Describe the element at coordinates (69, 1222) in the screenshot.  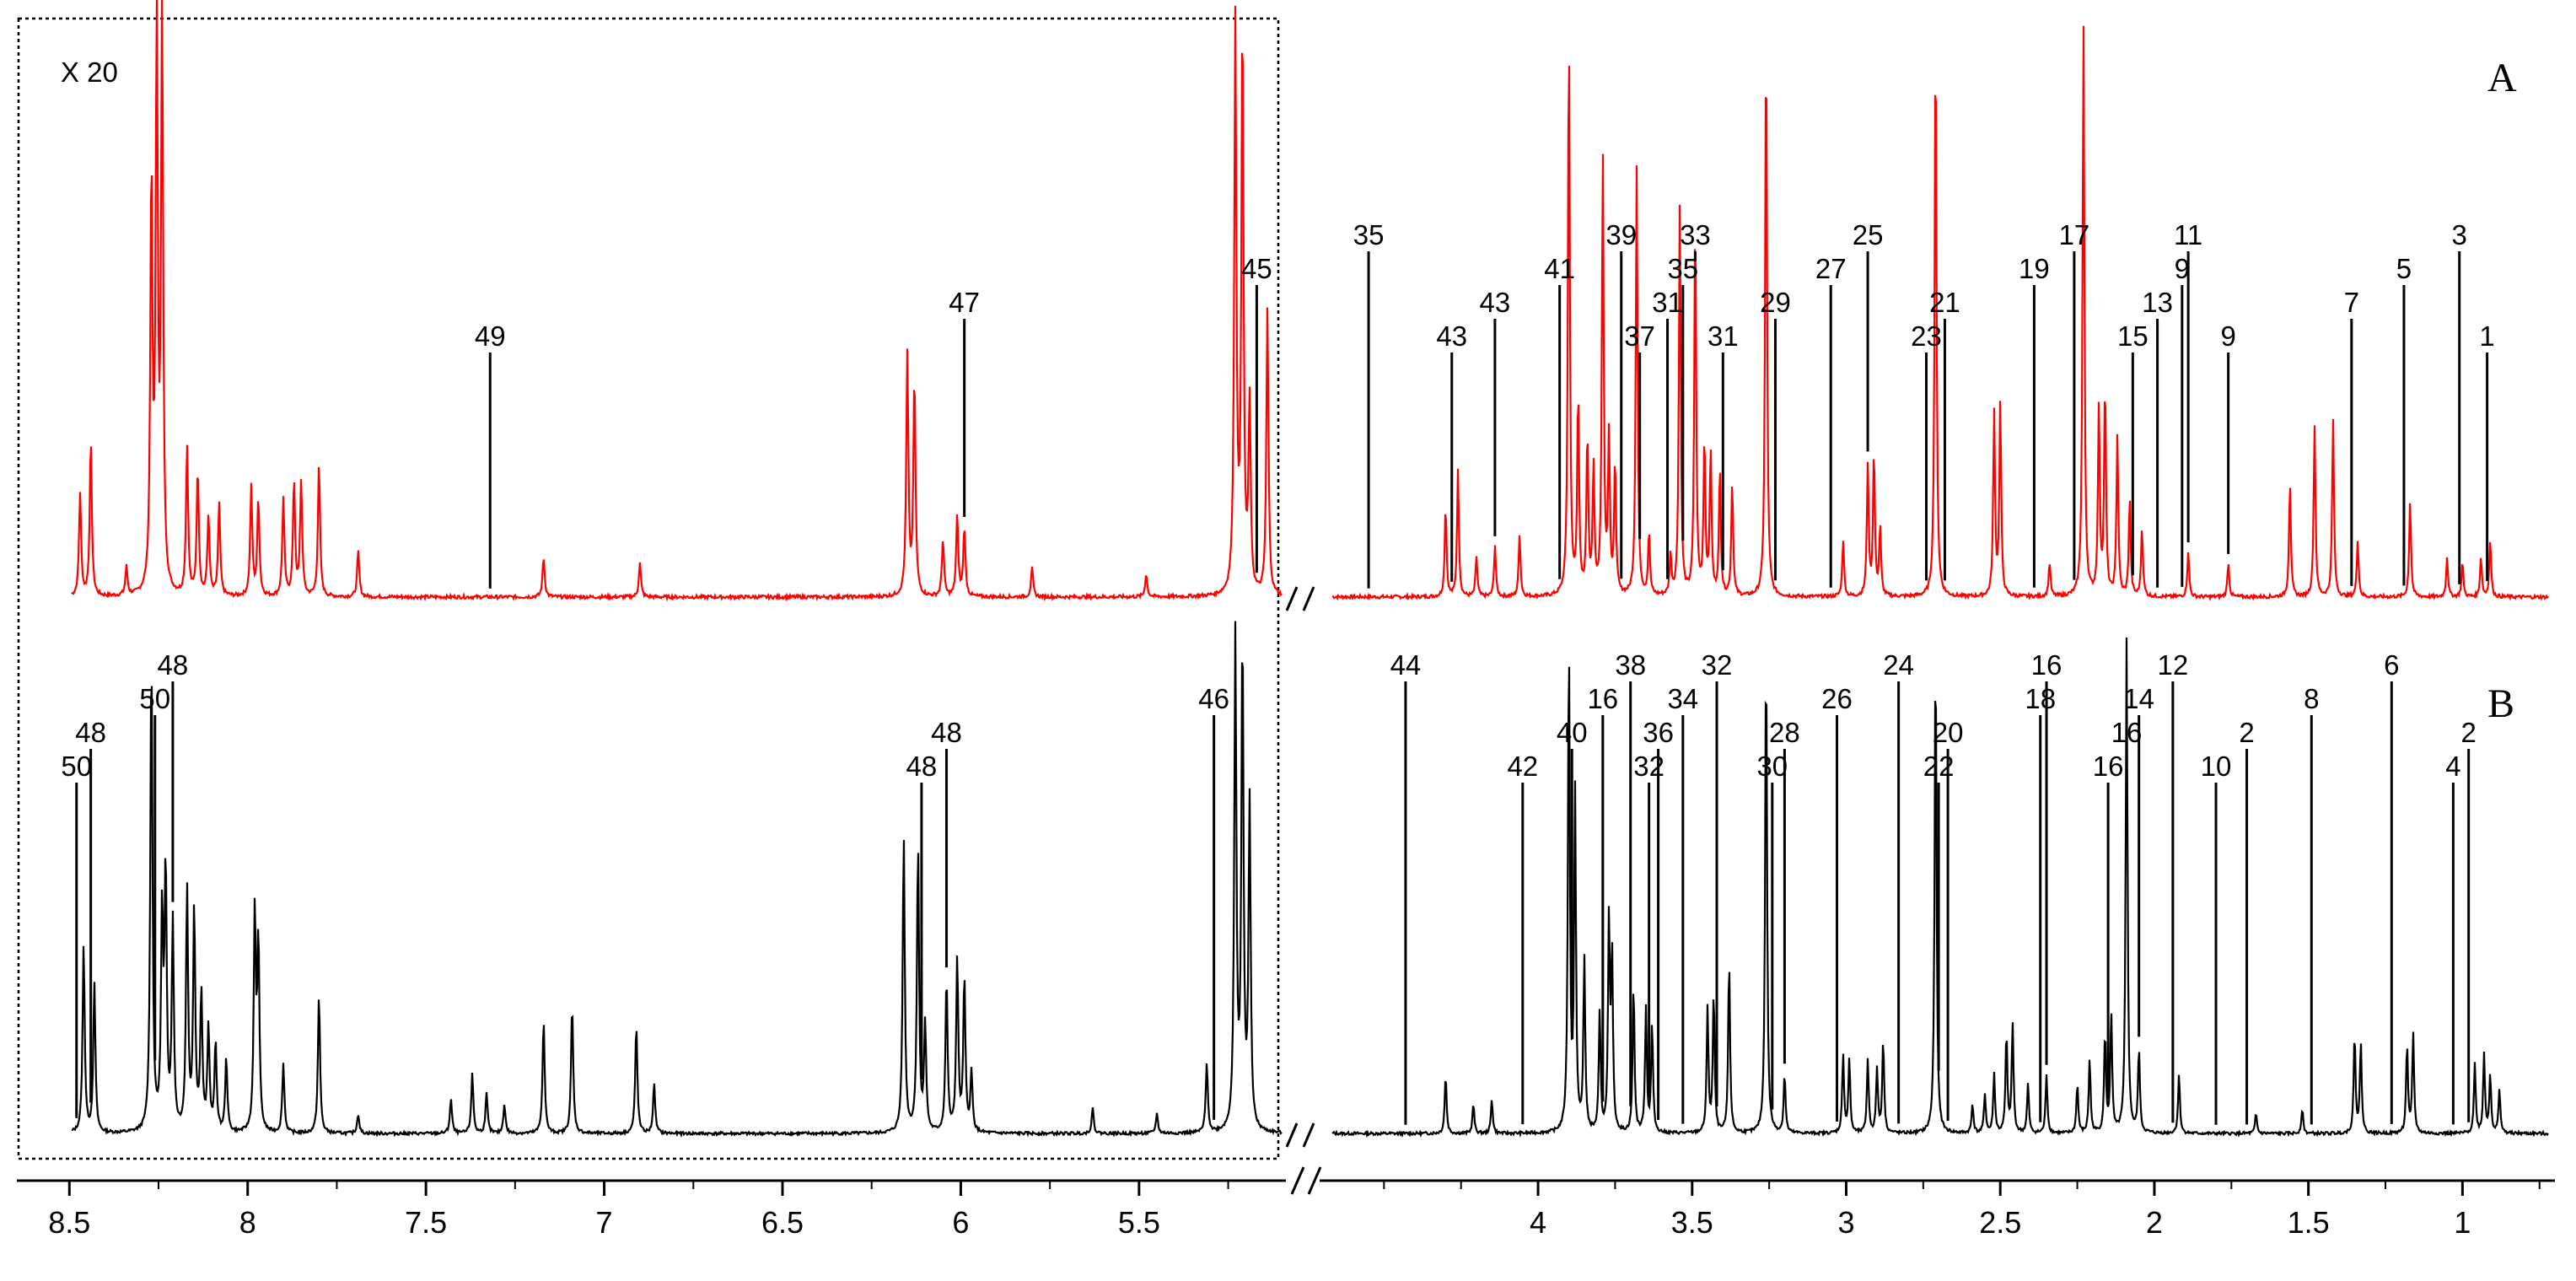
I see `x-tick-label: 8.5` at that location.